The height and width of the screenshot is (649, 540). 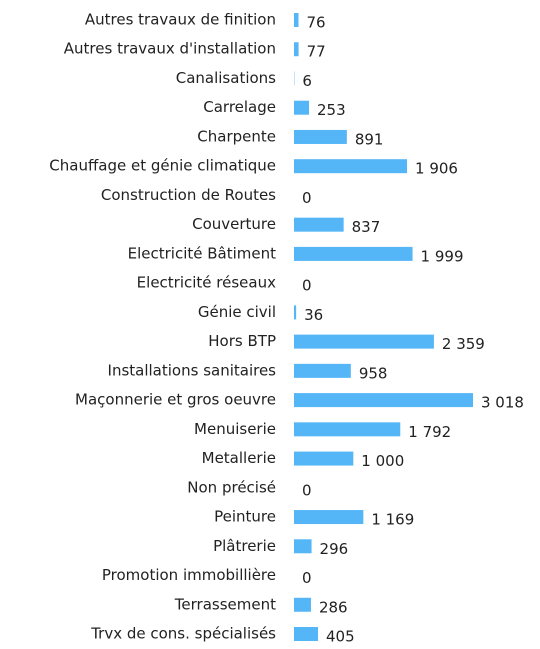 I want to click on value-label: 286, so click(x=333, y=607).